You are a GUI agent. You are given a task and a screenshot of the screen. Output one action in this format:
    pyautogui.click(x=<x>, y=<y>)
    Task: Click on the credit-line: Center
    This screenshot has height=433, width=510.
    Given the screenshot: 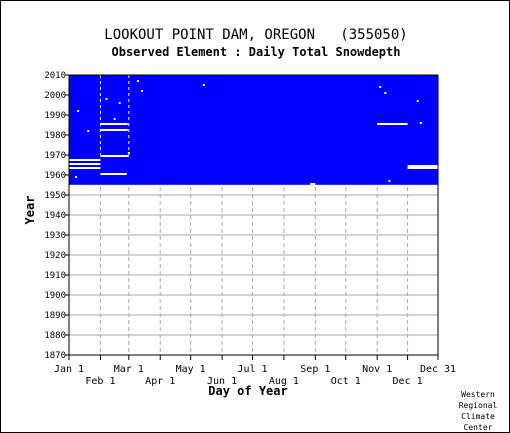 What is the action you would take?
    pyautogui.click(x=478, y=427)
    